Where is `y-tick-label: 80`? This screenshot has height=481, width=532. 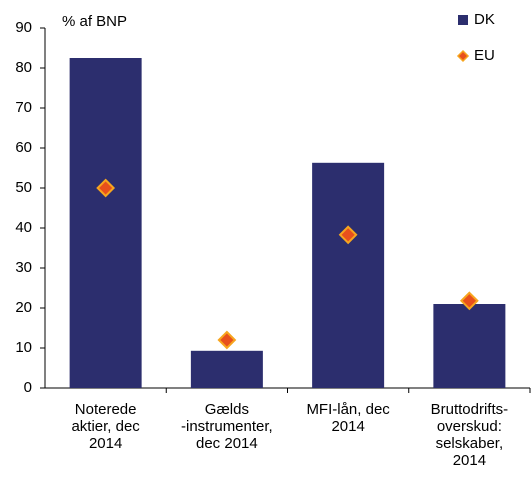
y-tick-label: 80 is located at coordinates (23, 67).